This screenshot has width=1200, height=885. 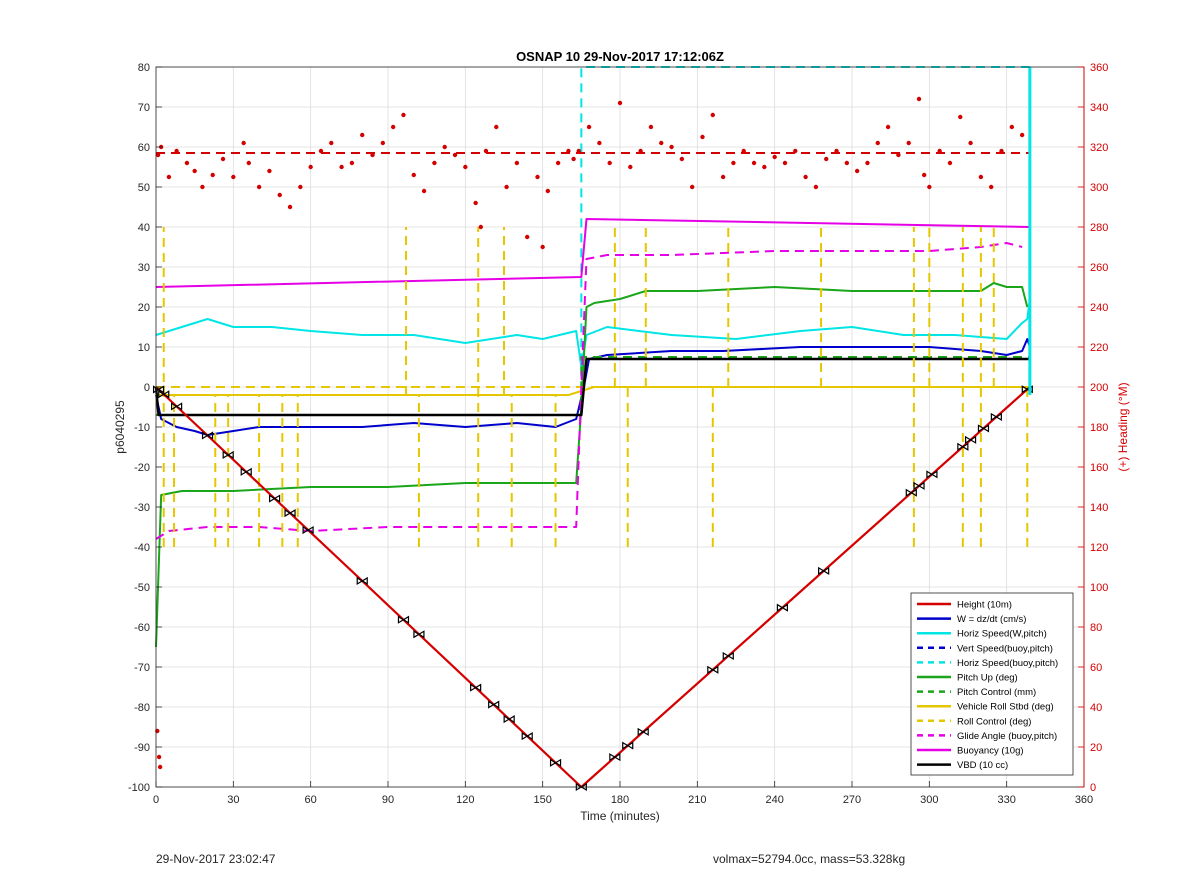 What do you see at coordinates (1007, 663) in the screenshot?
I see `legend-label: Horiz Speed(buoy,pitch)` at bounding box center [1007, 663].